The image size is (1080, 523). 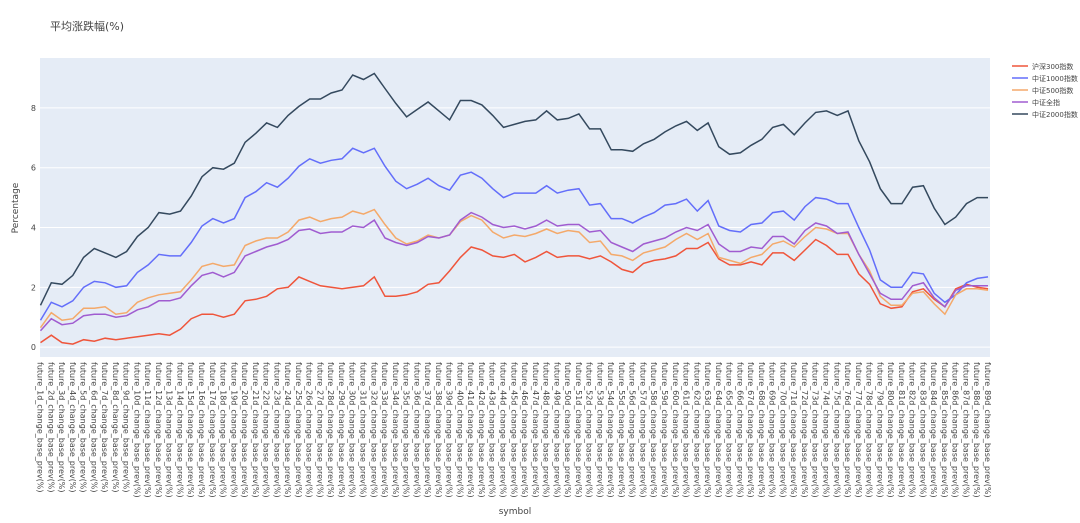 What do you see at coordinates (33, 228) in the screenshot?
I see `y-tick-label: 4` at bounding box center [33, 228].